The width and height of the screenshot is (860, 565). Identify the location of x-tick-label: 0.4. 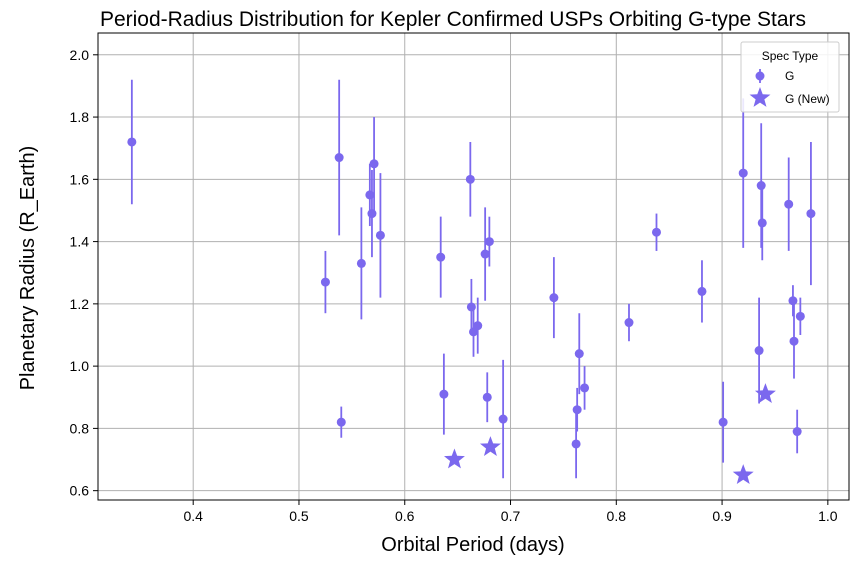
(193, 516).